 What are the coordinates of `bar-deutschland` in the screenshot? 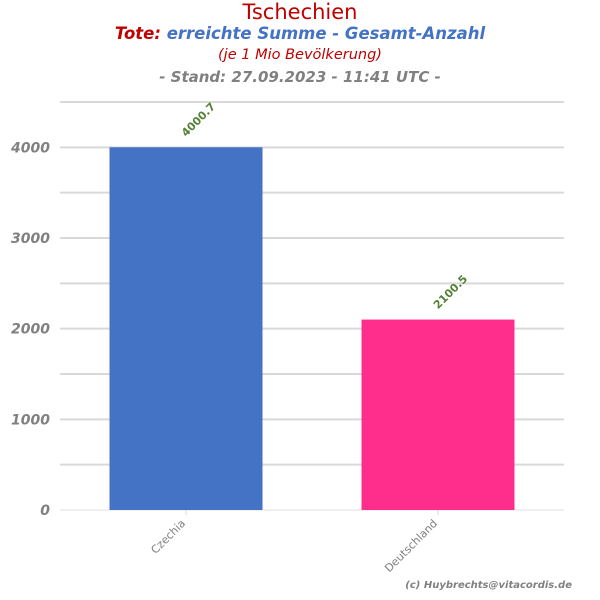 It's located at (438, 414).